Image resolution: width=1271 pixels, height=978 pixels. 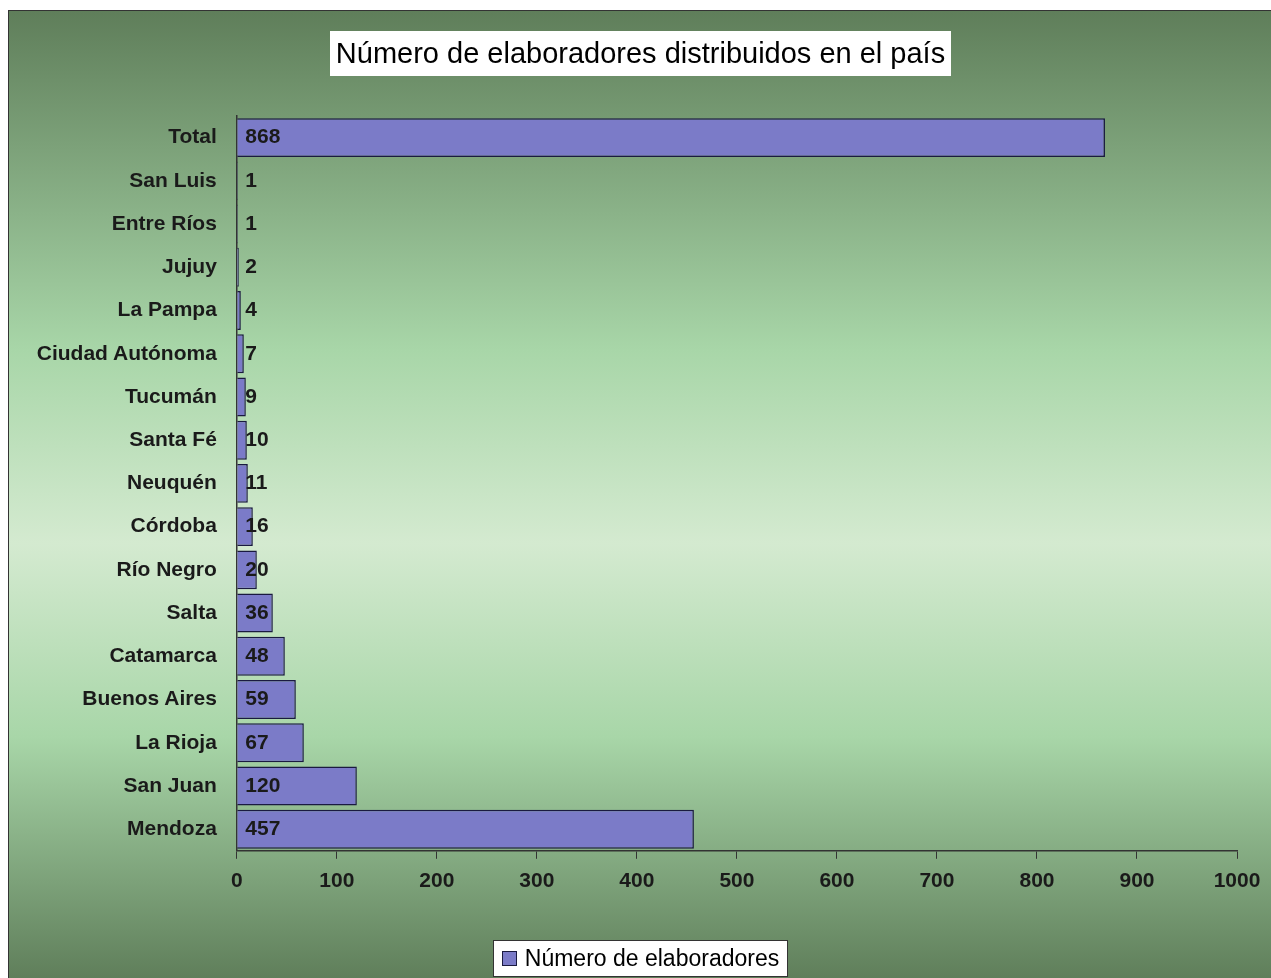 What do you see at coordinates (257, 741) in the screenshot?
I see `data-label: 67` at bounding box center [257, 741].